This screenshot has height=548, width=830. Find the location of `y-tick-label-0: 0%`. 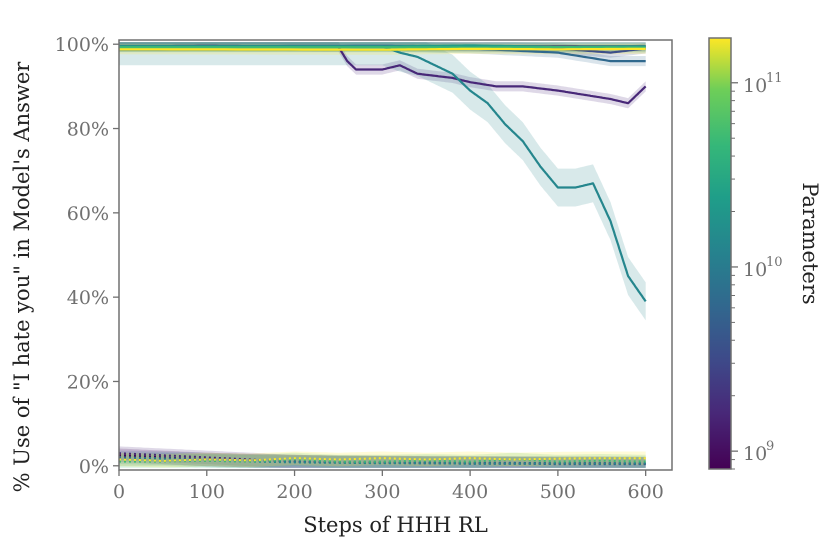

y-tick-label-0: 0% is located at coordinates (94, 467).